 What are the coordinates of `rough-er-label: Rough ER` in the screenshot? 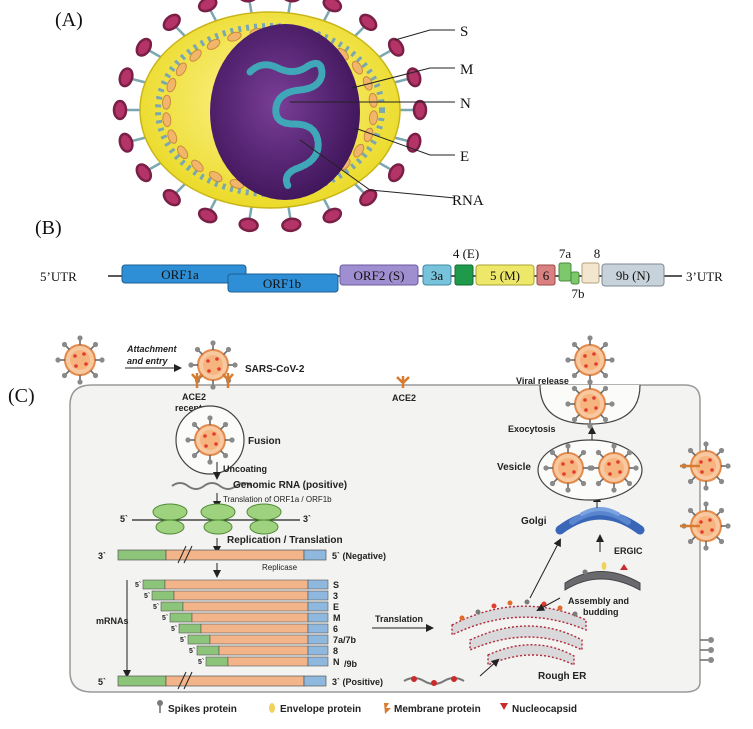 It's located at (562, 676).